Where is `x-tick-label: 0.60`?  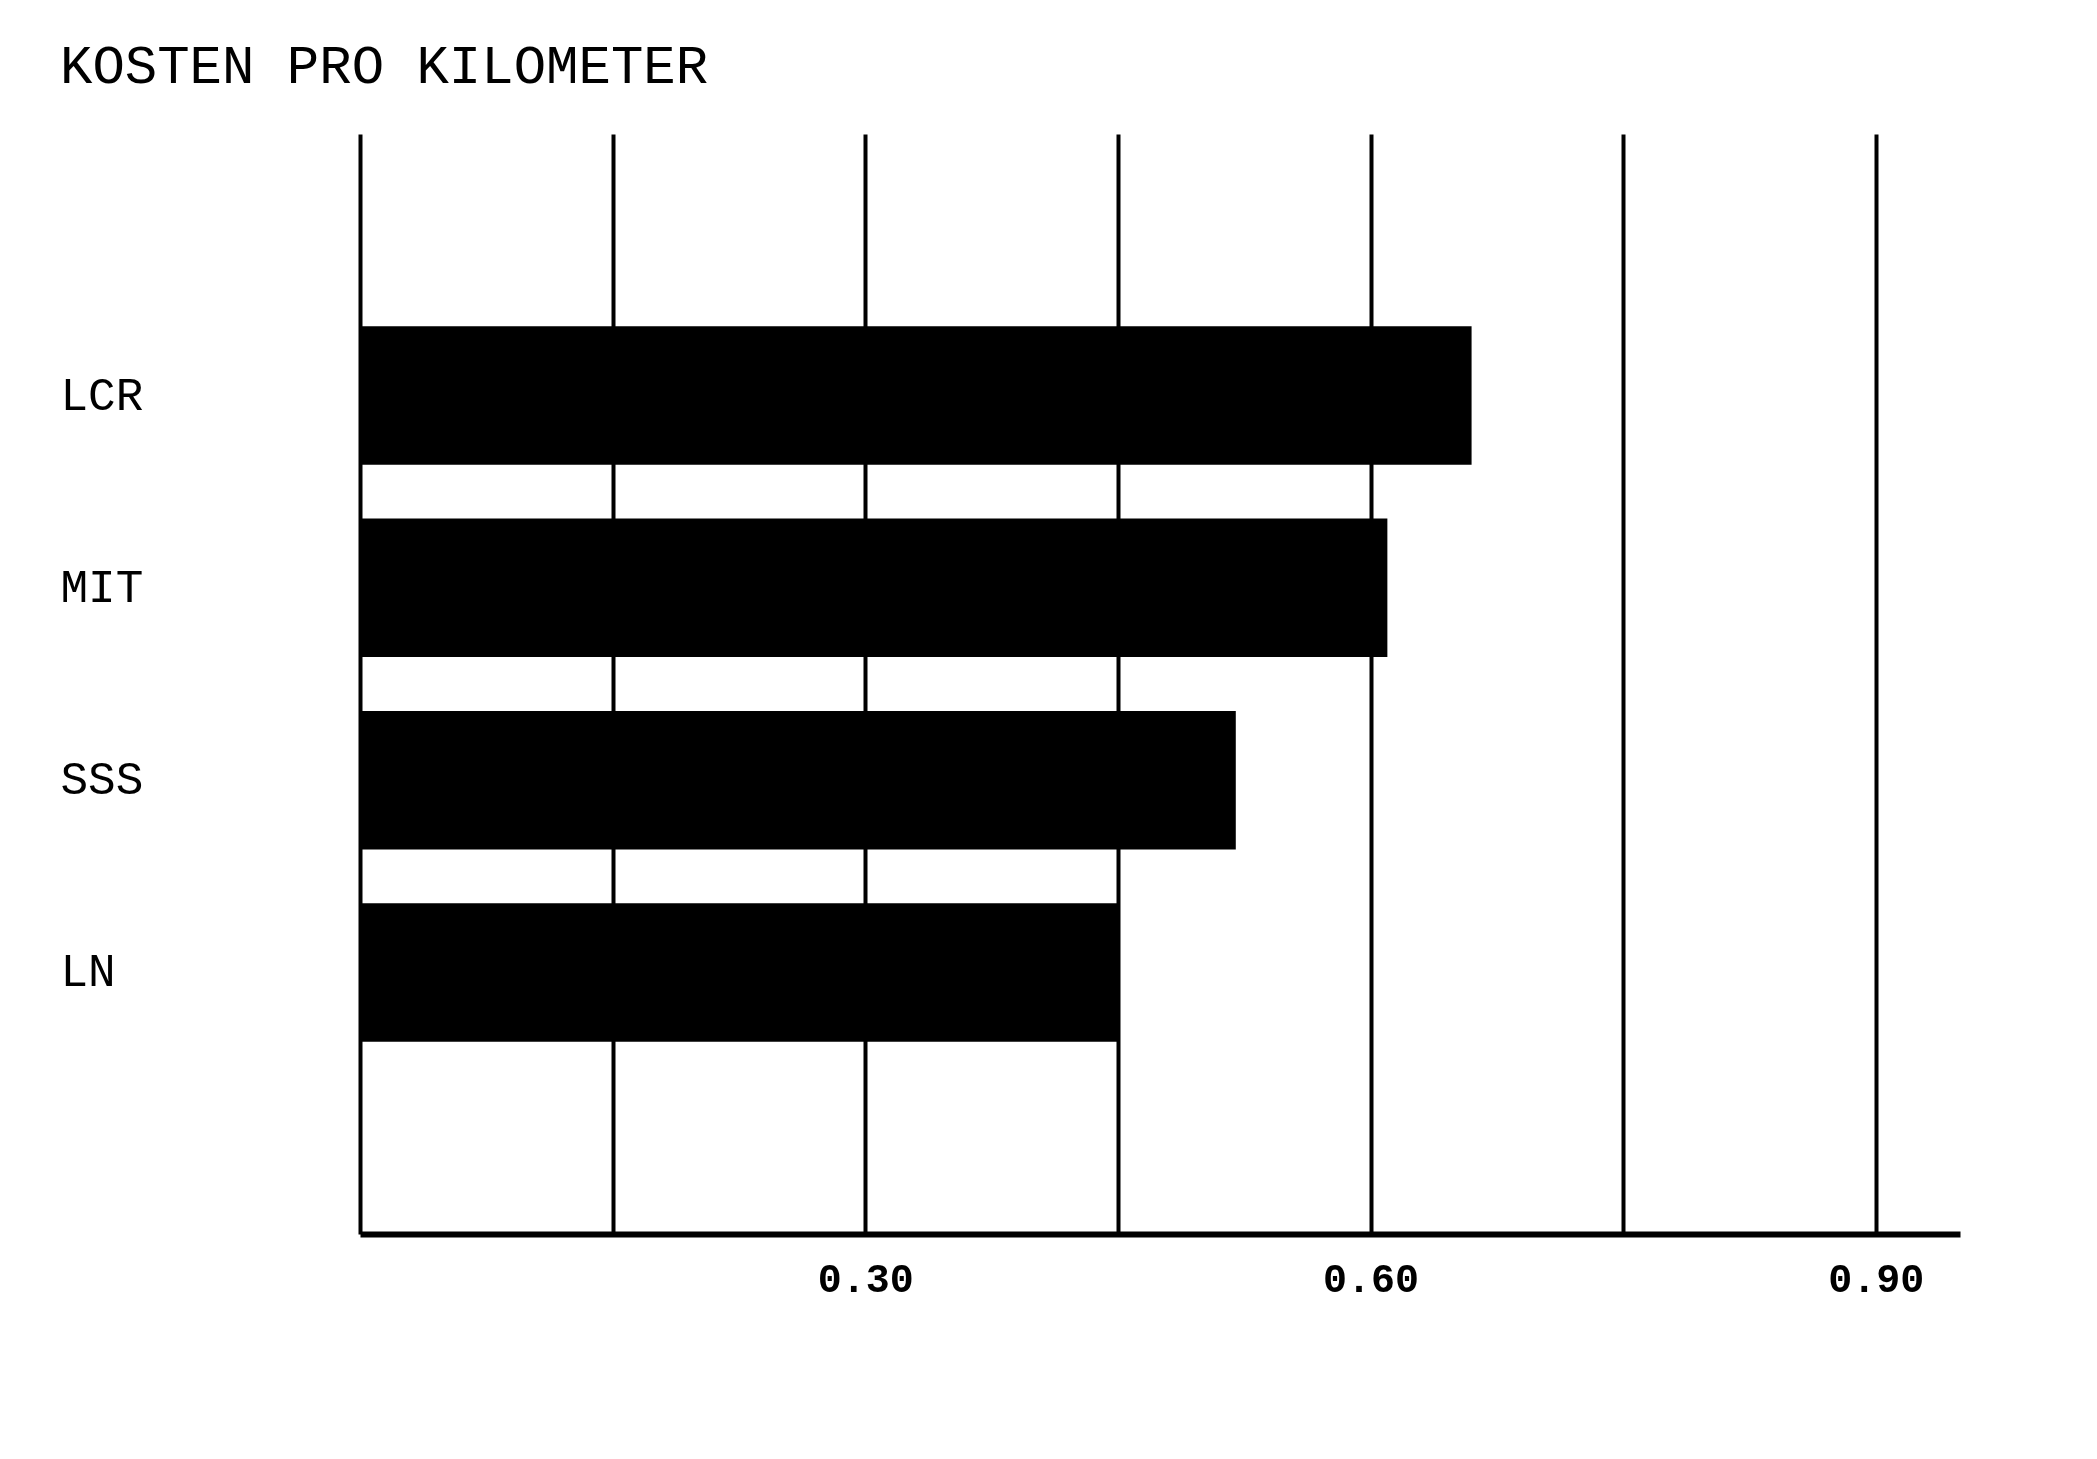
x-tick-label: 0.60 is located at coordinates (1371, 1281).